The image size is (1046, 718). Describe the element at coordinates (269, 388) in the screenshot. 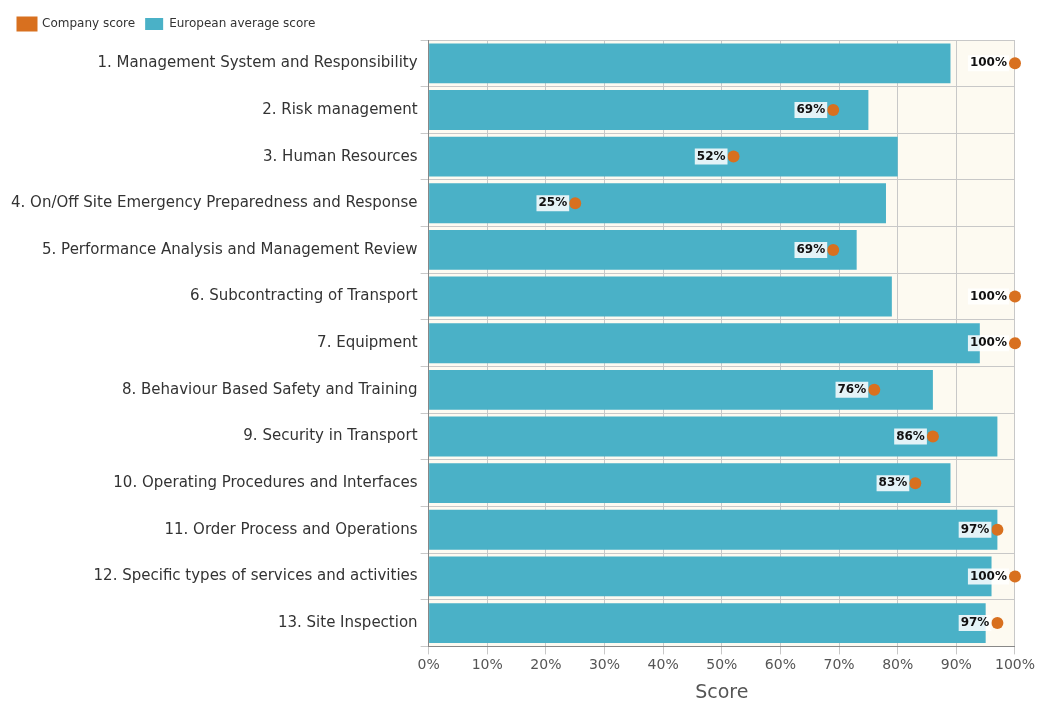

I see `y-tick-label: 8. Behaviour Based Safety and Training` at that location.